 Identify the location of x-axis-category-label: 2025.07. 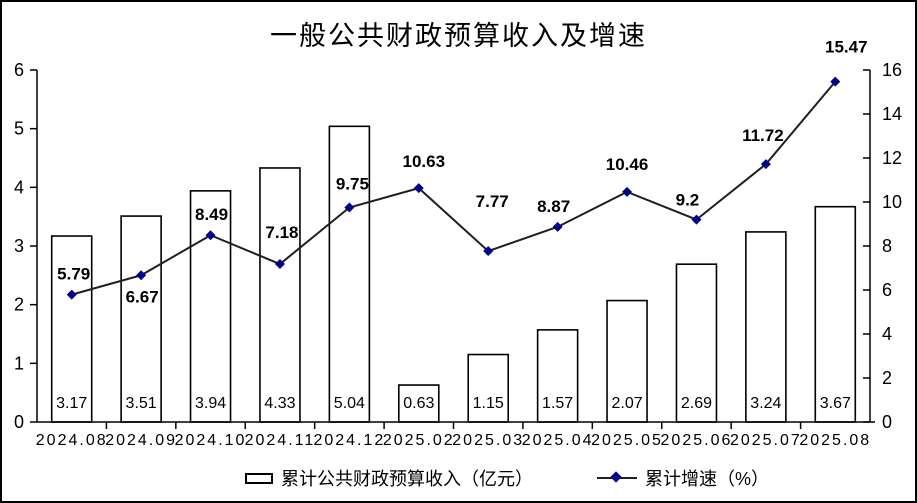
(766, 440).